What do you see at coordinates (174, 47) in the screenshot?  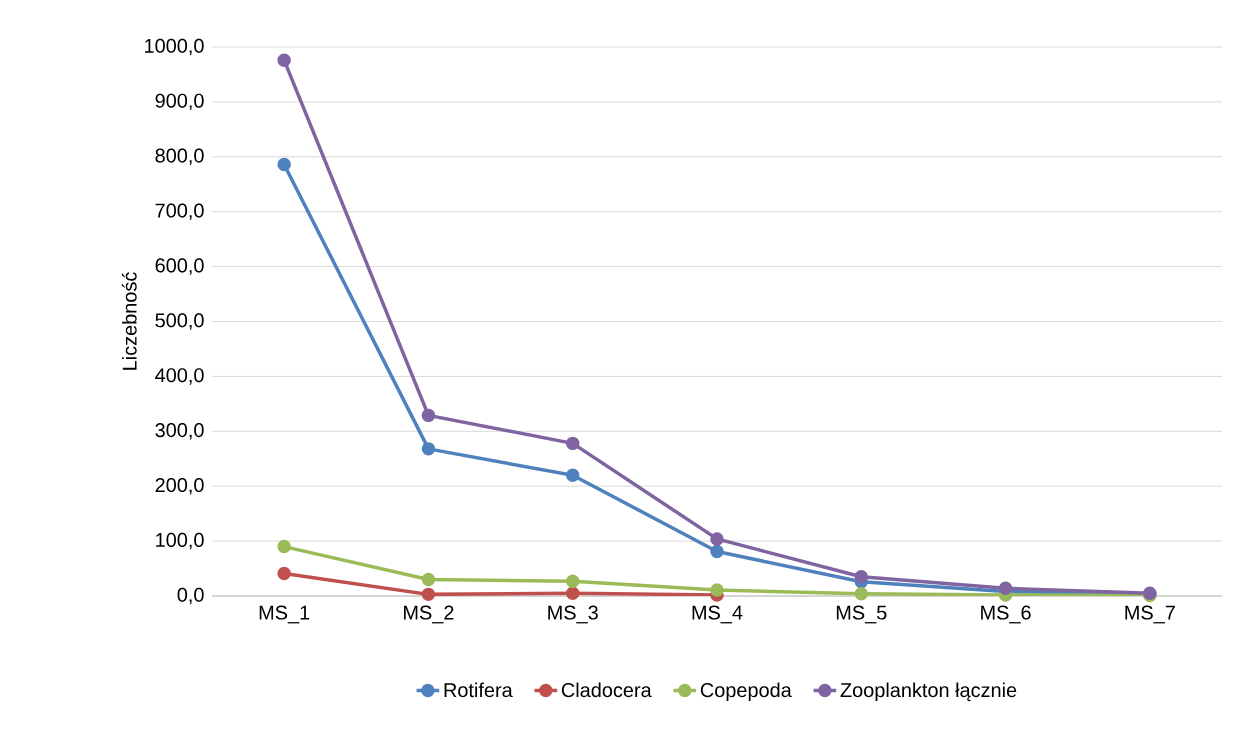 I see `y-tick-label: 1000,0` at bounding box center [174, 47].